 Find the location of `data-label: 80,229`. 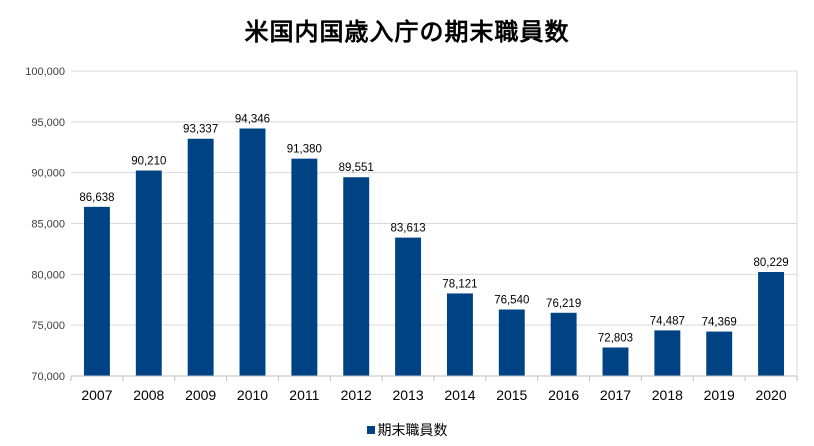

data-label: 80,229 is located at coordinates (770, 263).